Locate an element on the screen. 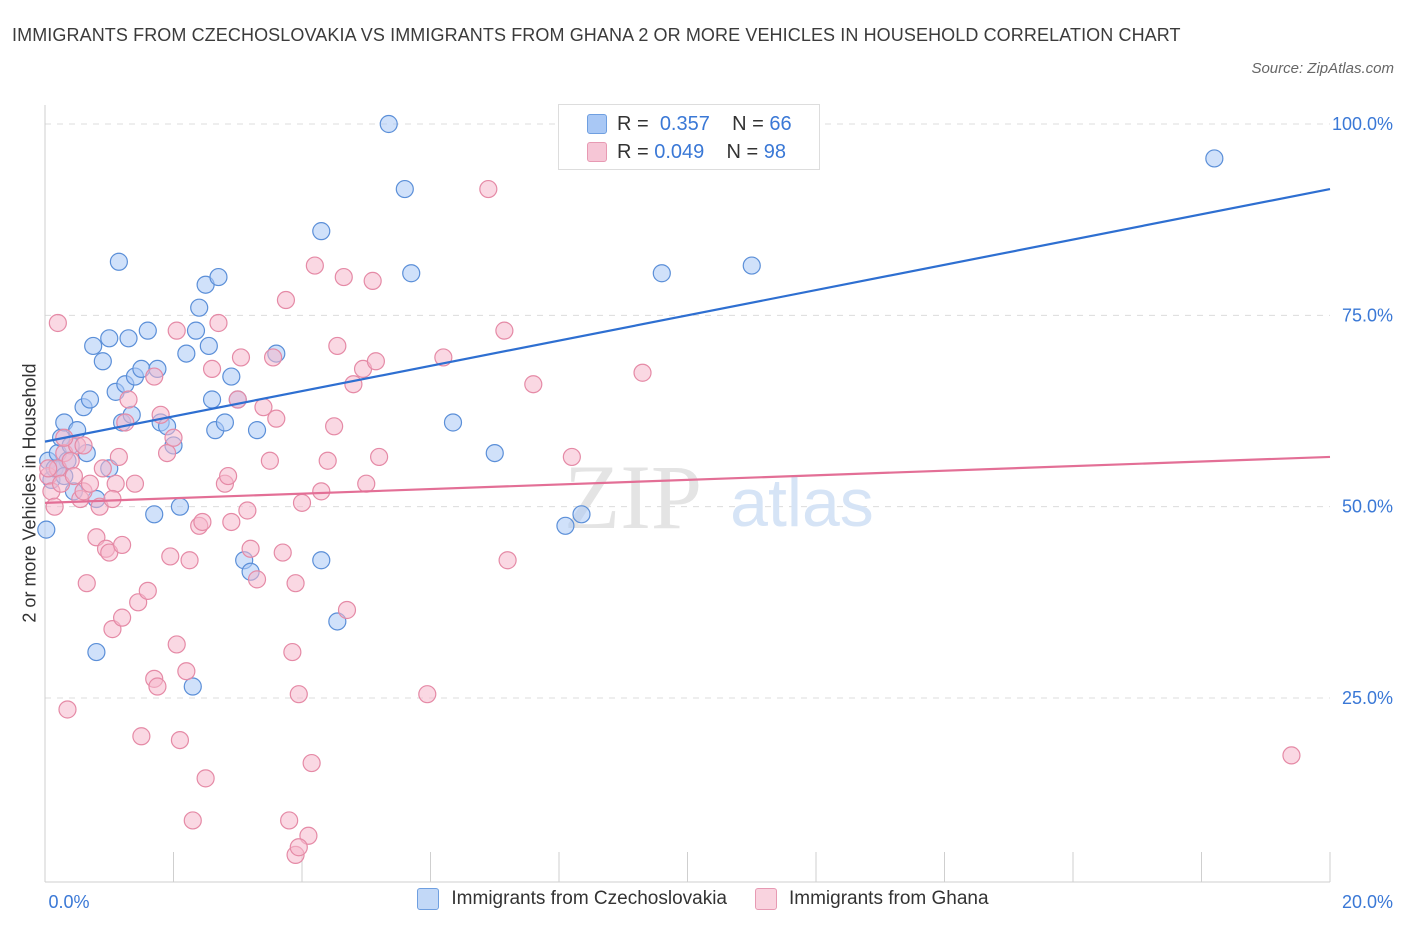 This screenshot has height=930, width=1406. watermark-zip: ZIP is located at coordinates (633, 497).